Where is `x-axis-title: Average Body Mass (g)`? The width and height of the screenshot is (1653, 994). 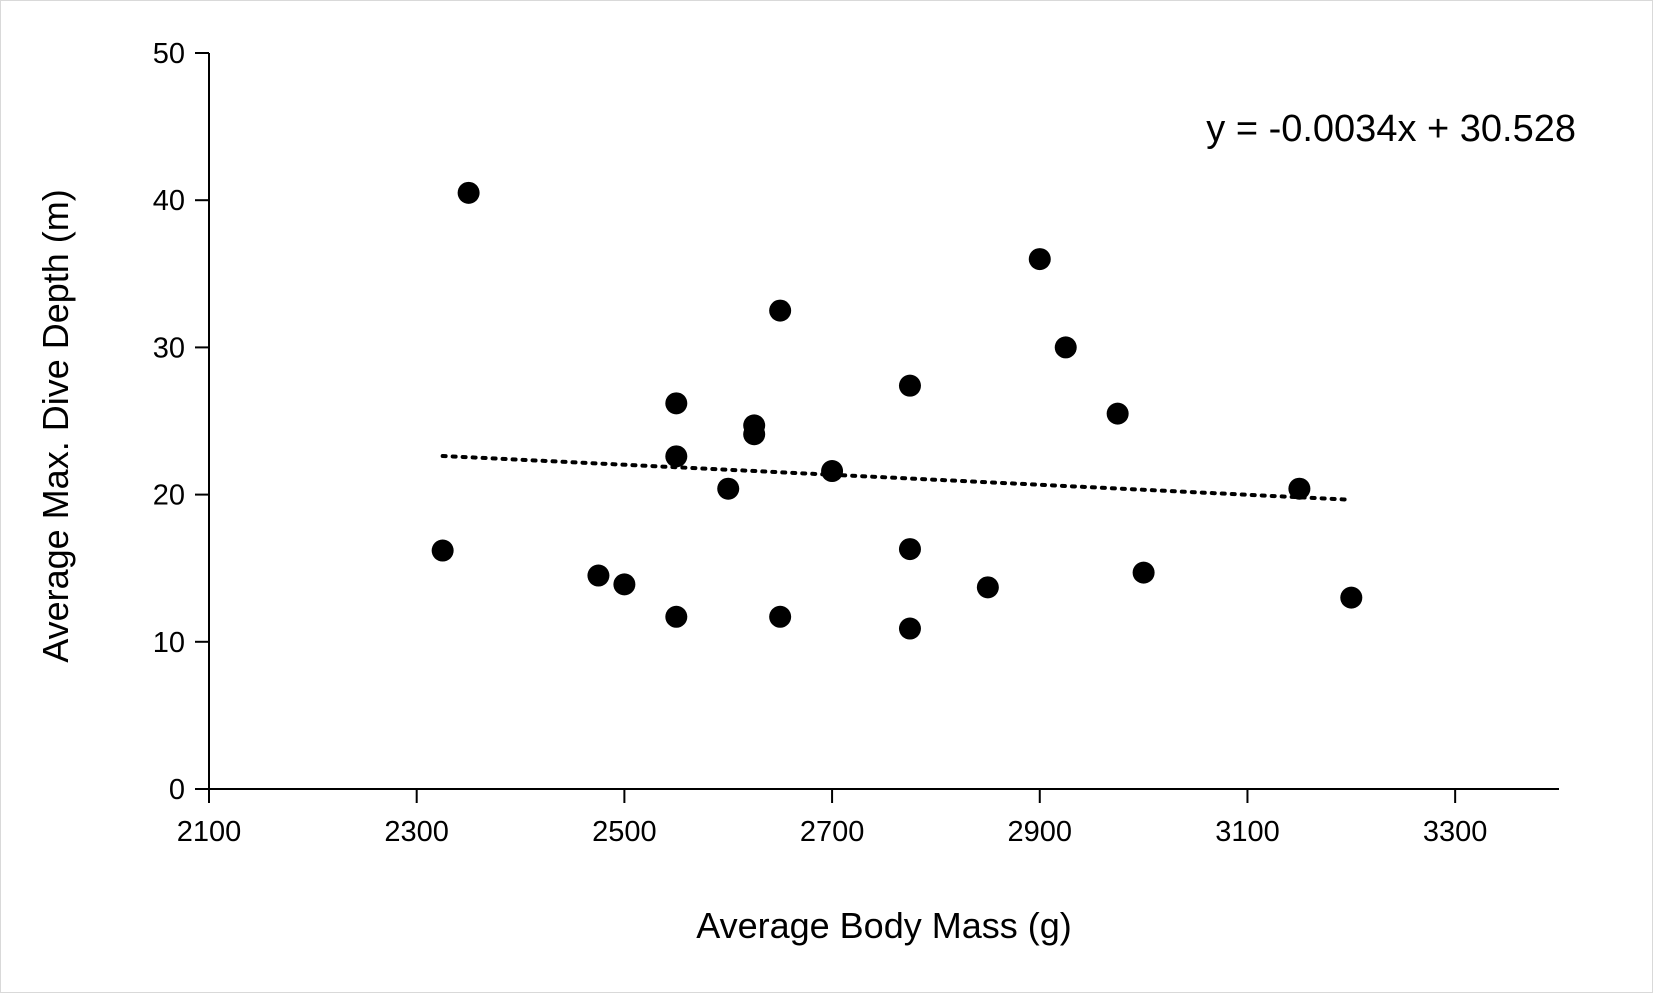
x-axis-title: Average Body Mass (g) is located at coordinates (884, 925).